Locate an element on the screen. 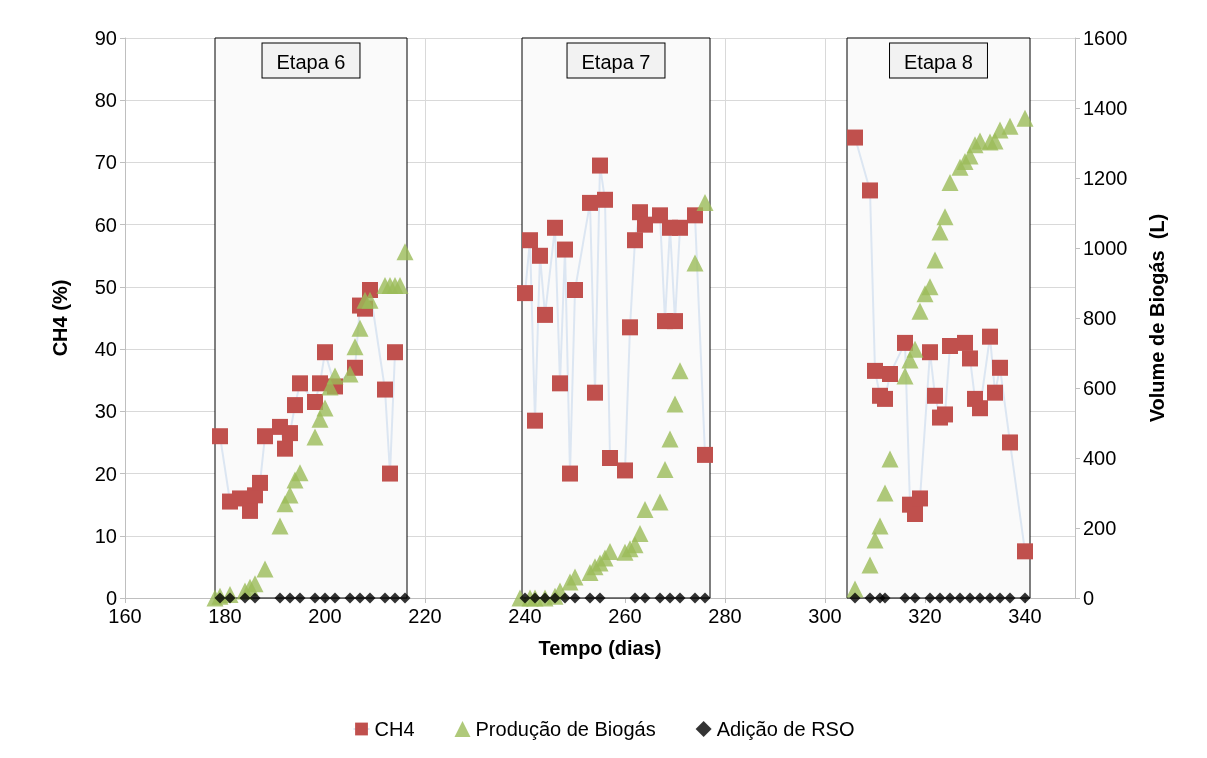 The image size is (1207, 758). legend-label: CH4 is located at coordinates (394, 729).